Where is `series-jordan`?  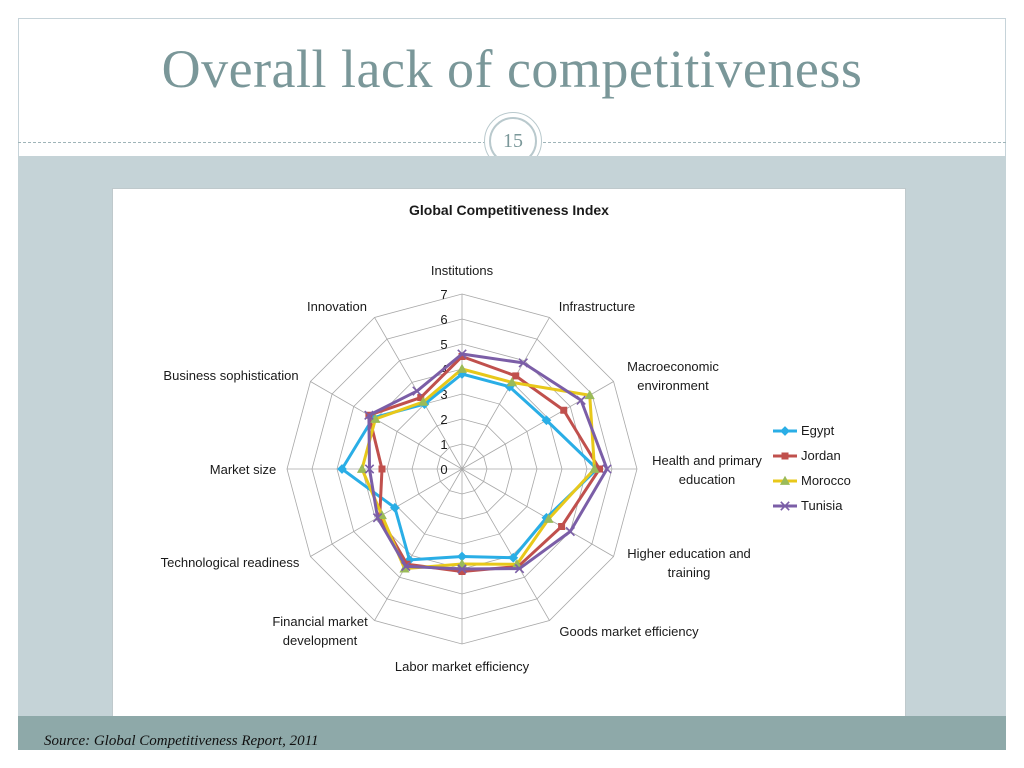
series-jordan is located at coordinates (484, 464).